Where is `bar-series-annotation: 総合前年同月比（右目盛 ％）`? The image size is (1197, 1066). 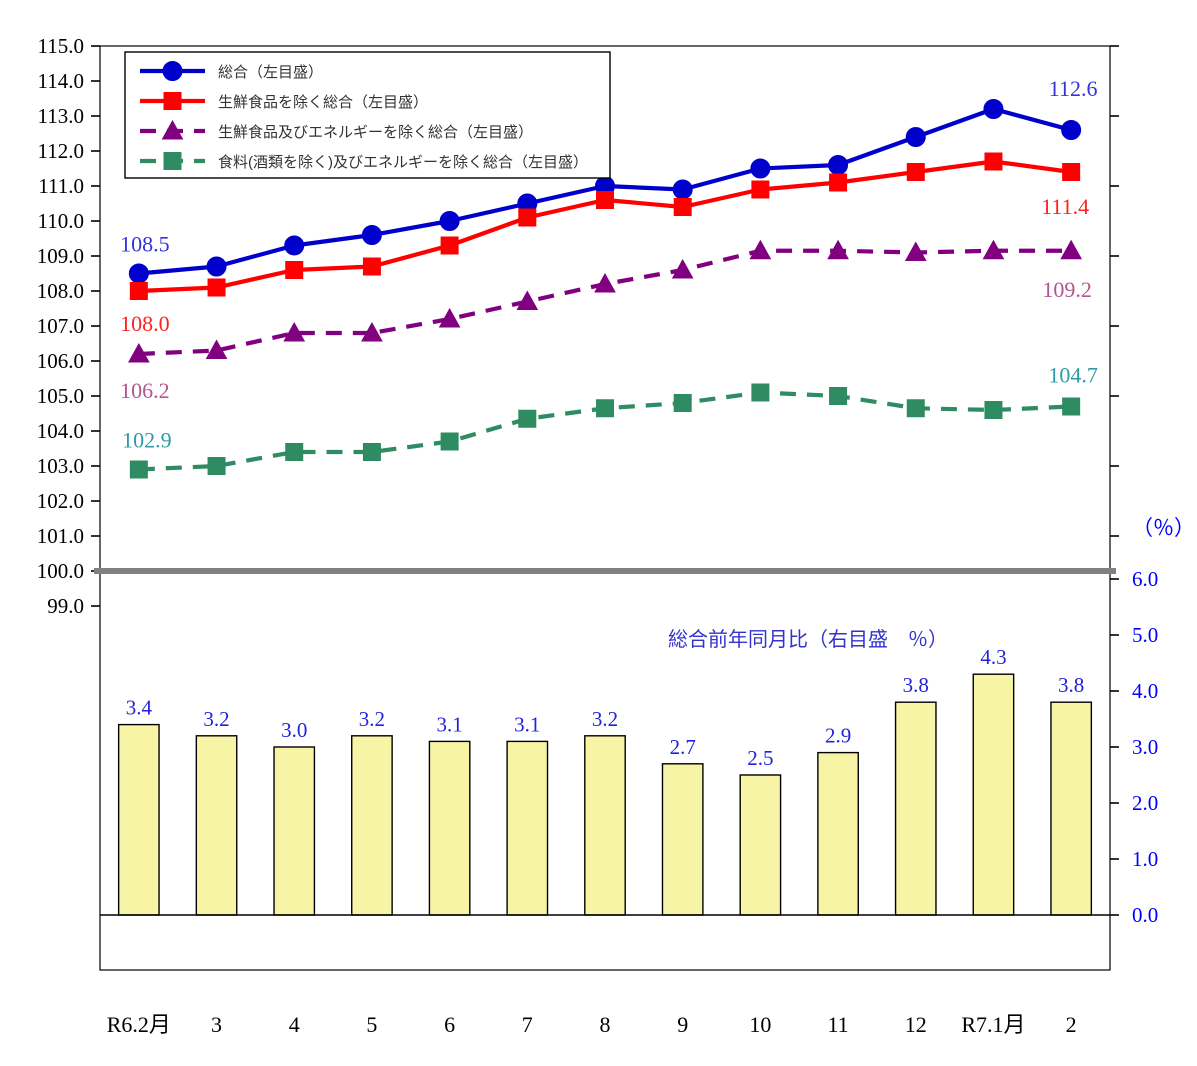 bar-series-annotation: 総合前年同月比（右目盛 ％） is located at coordinates (808, 639).